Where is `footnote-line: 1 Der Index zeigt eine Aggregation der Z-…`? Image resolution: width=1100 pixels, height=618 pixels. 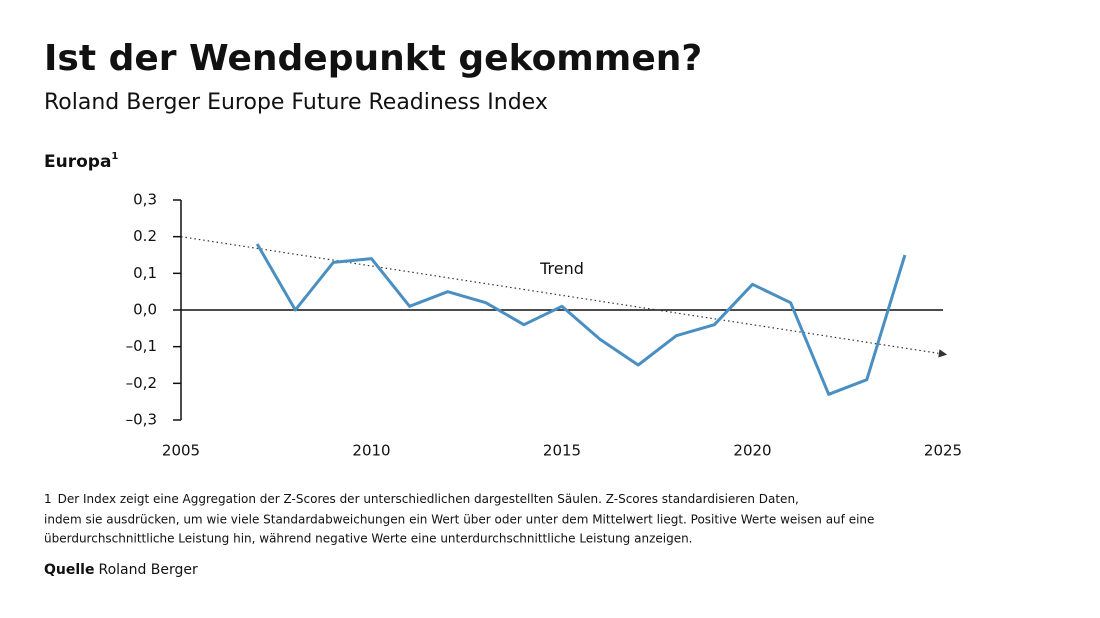 footnote-line: 1 Der Index zeigt eine Aggregation der Z-… is located at coordinates (421, 499).